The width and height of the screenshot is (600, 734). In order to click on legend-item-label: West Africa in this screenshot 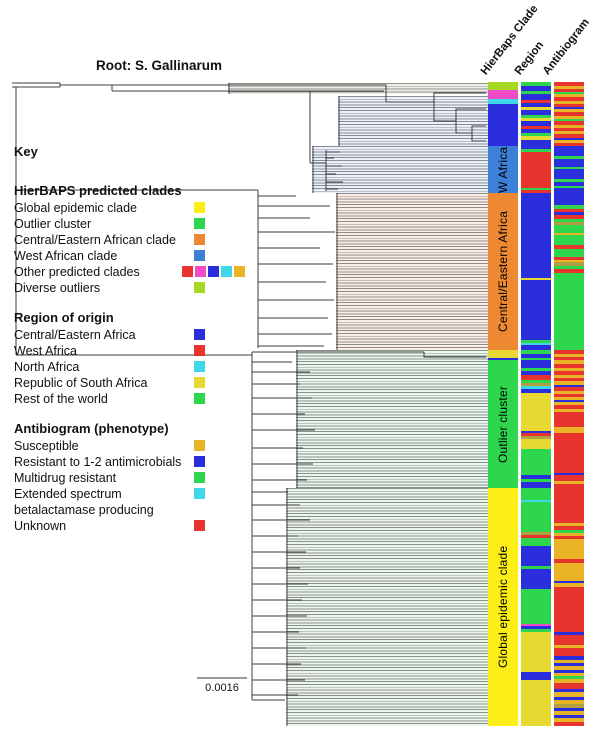, I will do `click(45, 351)`.